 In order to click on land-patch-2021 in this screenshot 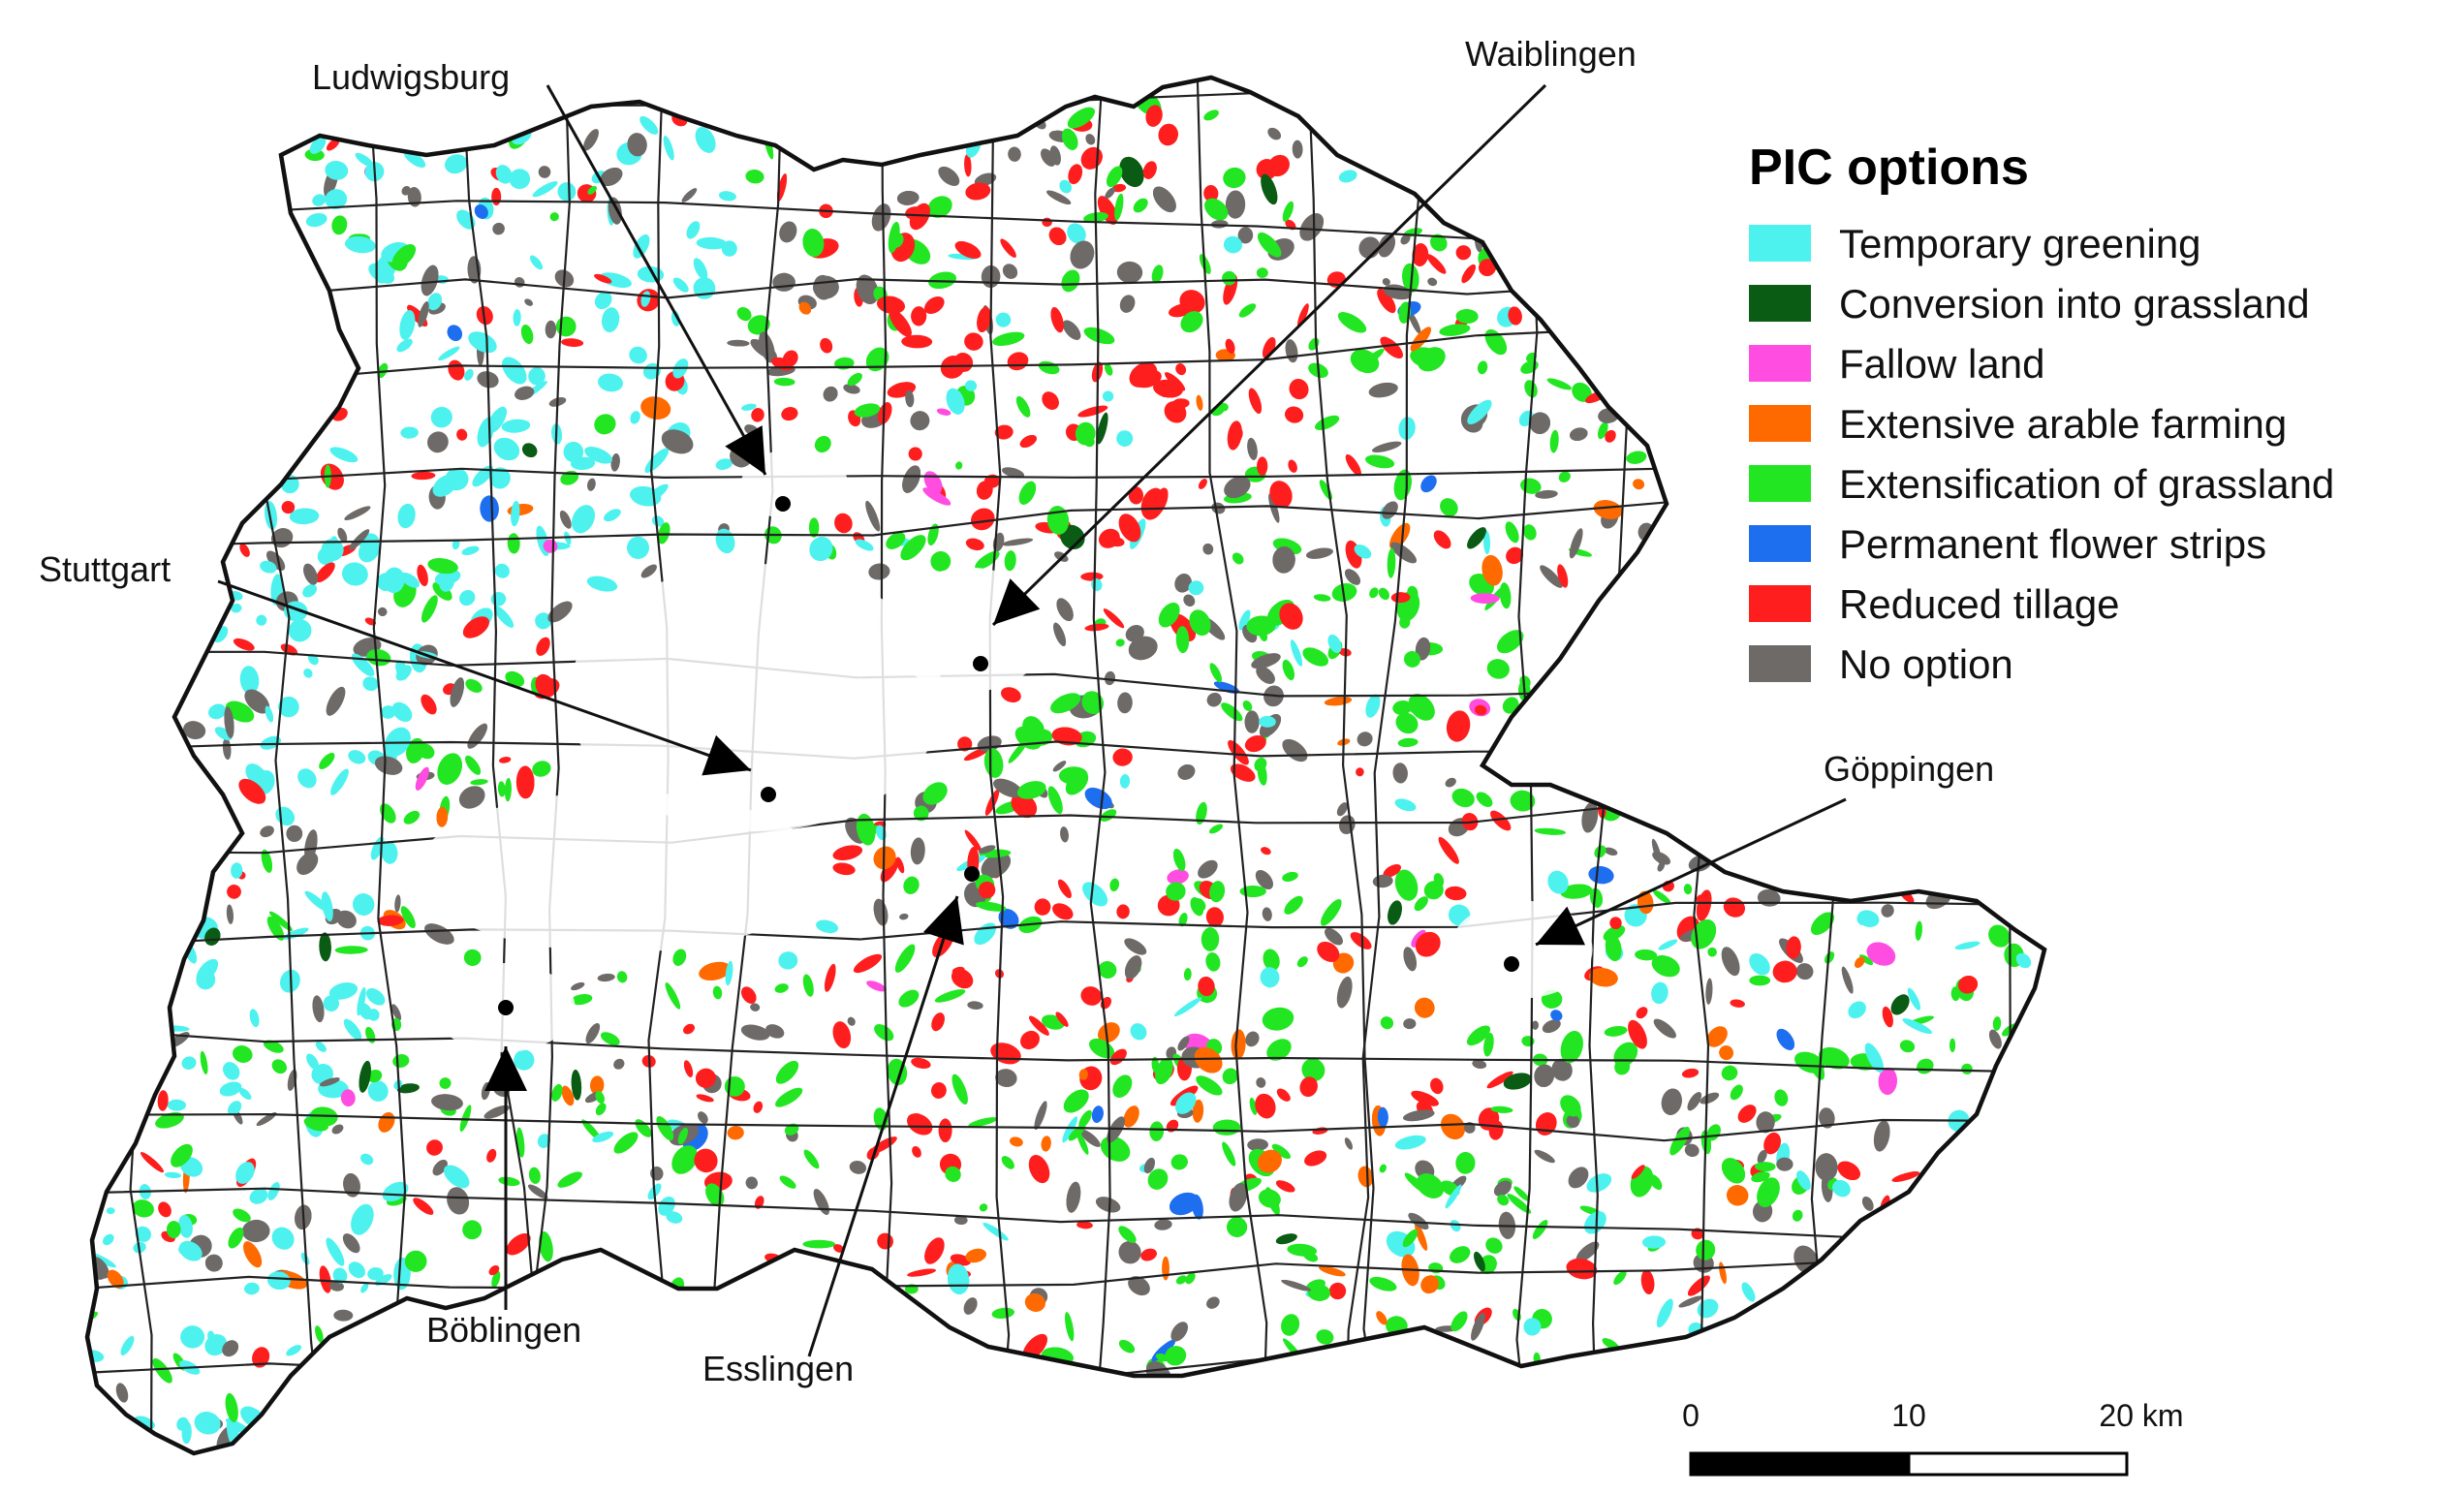, I will do `click(1108, 1205)`.